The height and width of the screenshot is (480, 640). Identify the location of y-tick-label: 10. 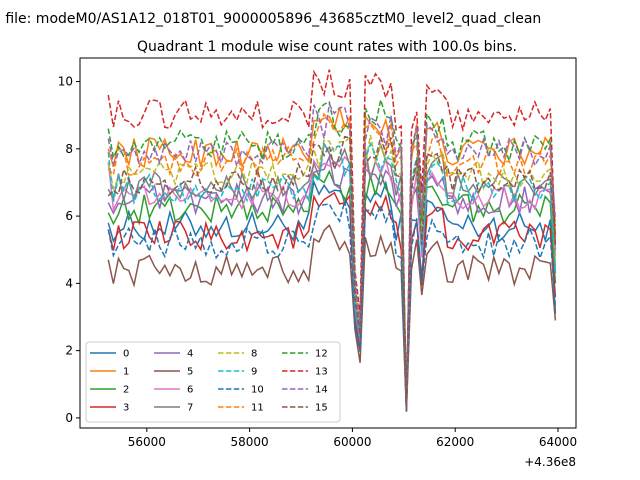
(65, 82).